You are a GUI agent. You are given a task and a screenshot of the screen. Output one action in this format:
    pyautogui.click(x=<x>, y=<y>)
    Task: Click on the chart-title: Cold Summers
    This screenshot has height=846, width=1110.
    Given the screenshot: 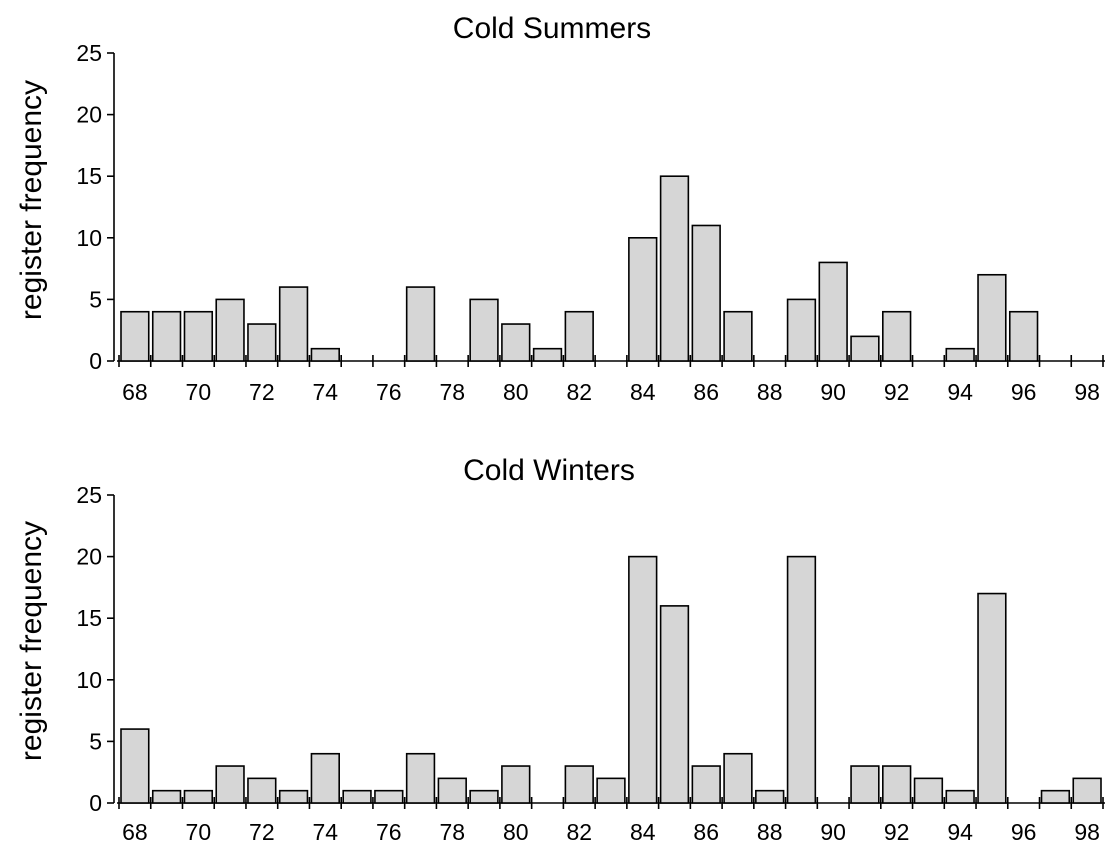 What is the action you would take?
    pyautogui.click(x=552, y=28)
    